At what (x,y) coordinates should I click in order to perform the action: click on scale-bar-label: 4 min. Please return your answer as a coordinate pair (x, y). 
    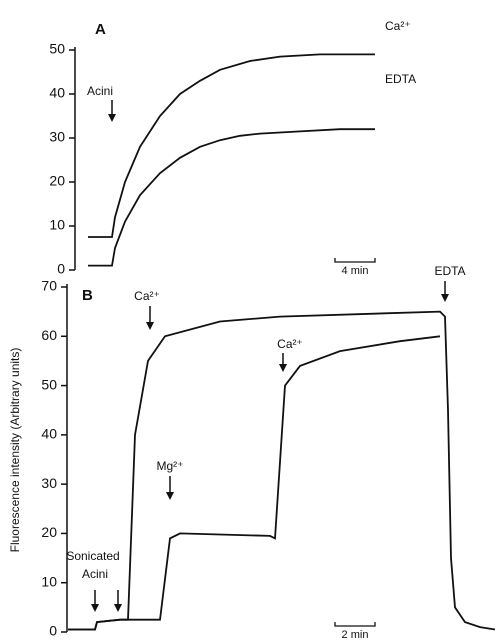
    Looking at the image, I should click on (355, 271).